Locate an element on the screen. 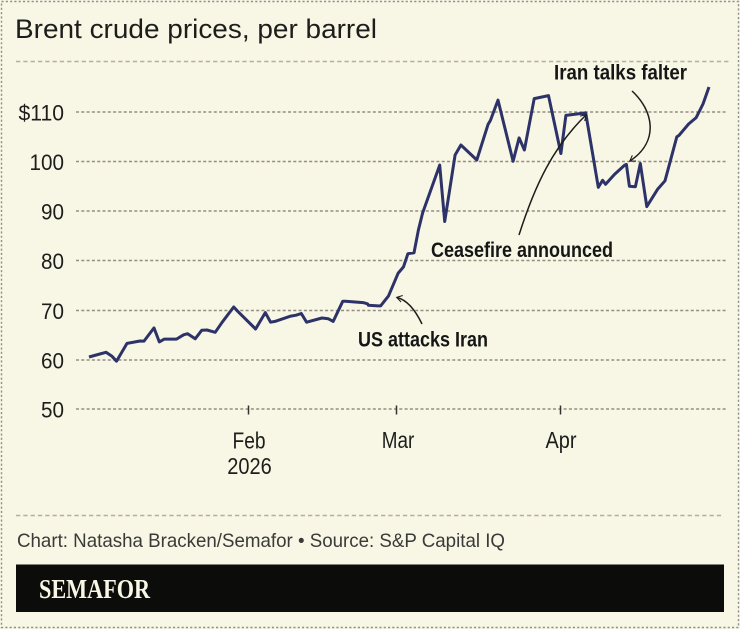 The width and height of the screenshot is (740, 629). svg-text: Apr is located at coordinates (561, 440).